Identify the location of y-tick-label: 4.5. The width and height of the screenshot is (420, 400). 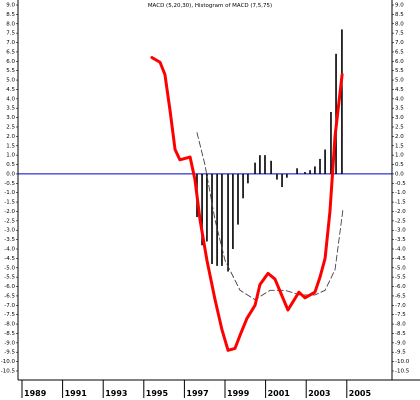
(10, 90).